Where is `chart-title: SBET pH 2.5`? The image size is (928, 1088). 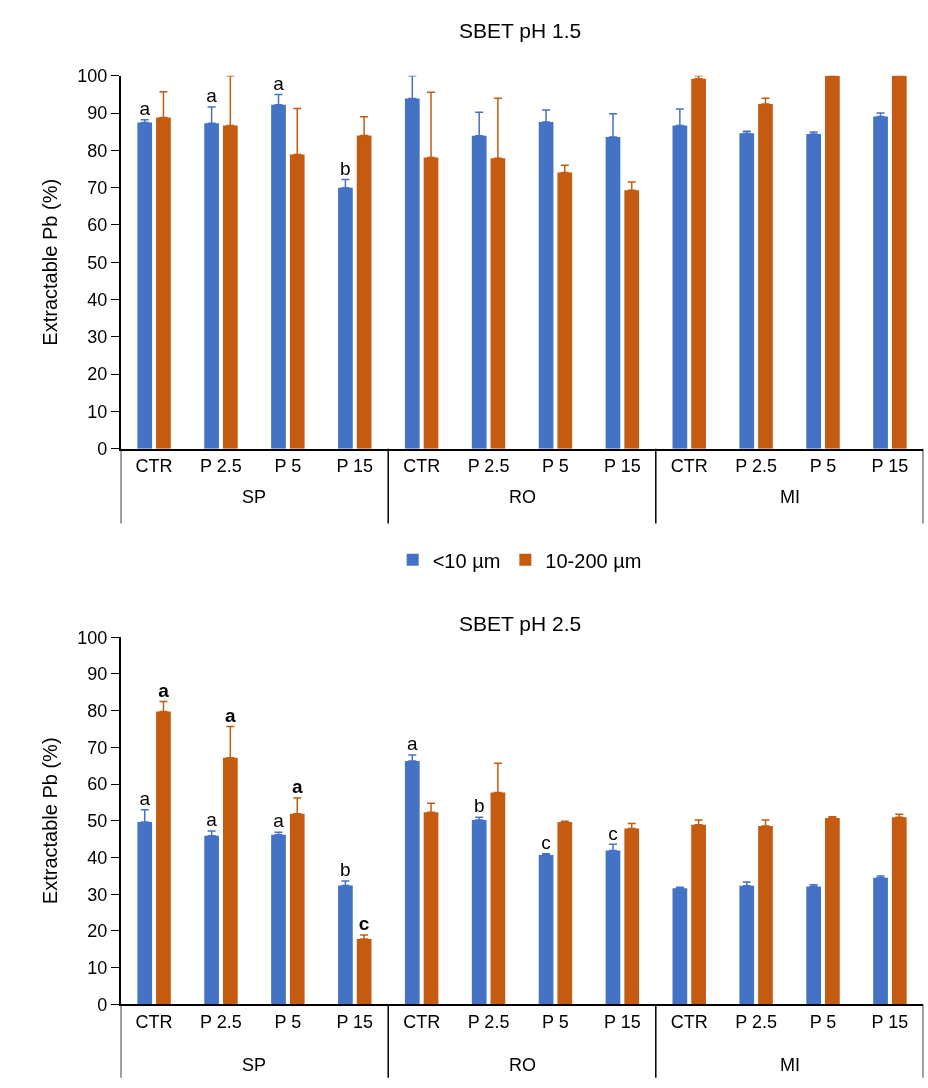 chart-title: SBET pH 2.5 is located at coordinates (520, 623).